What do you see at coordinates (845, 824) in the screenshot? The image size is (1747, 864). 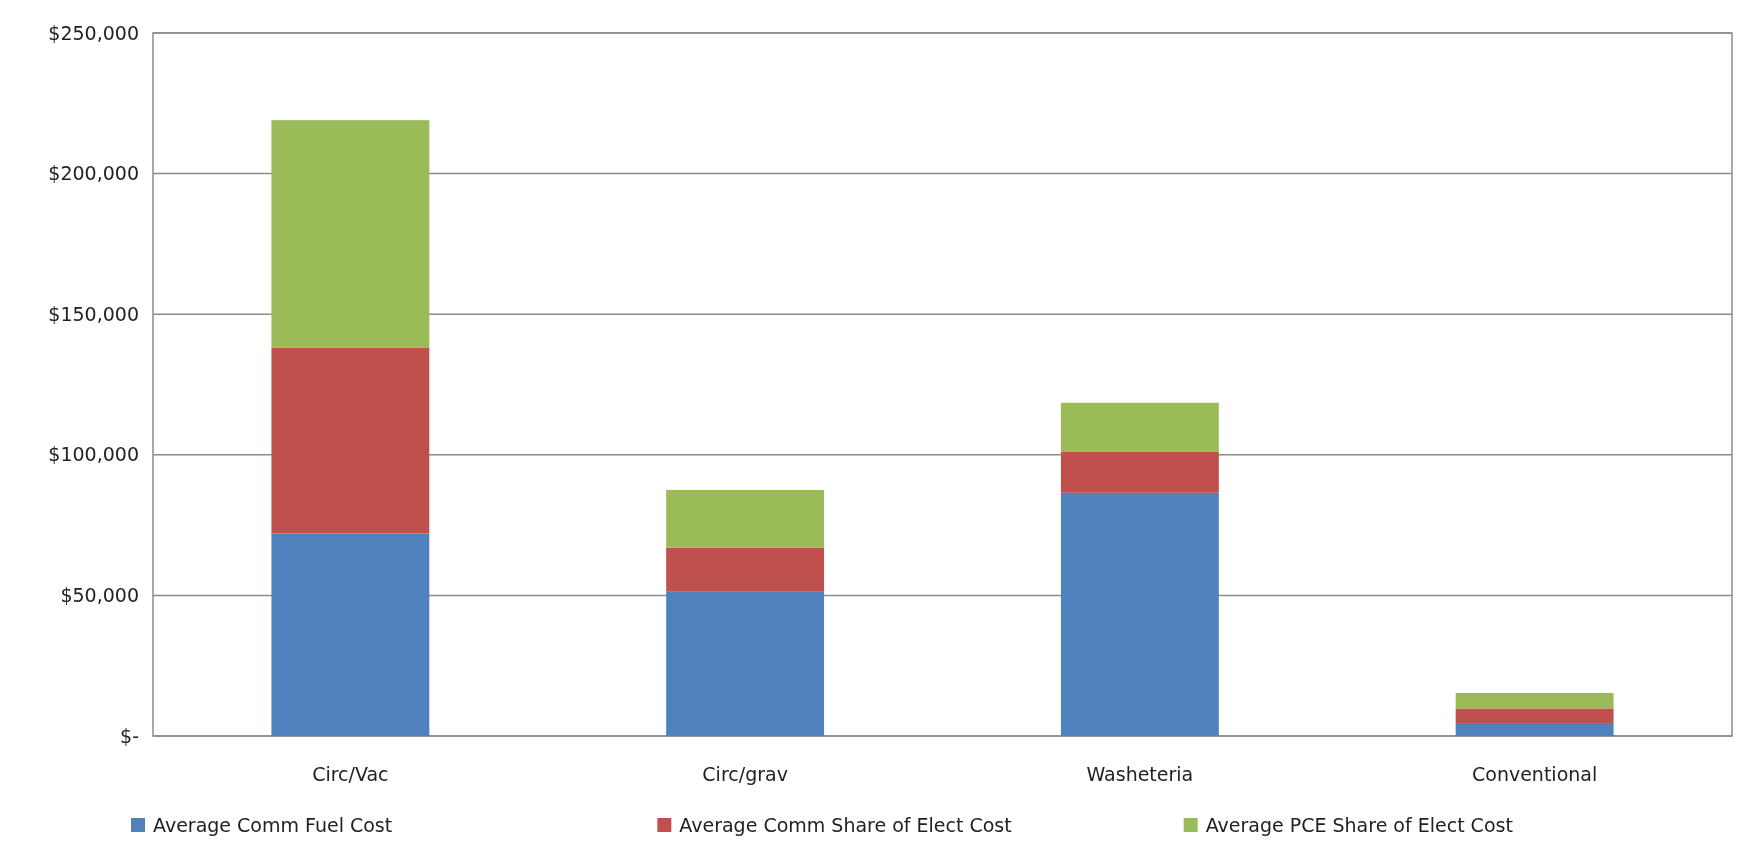 I see `legend-label: Average Comm Share of Elect Cost` at bounding box center [845, 824].